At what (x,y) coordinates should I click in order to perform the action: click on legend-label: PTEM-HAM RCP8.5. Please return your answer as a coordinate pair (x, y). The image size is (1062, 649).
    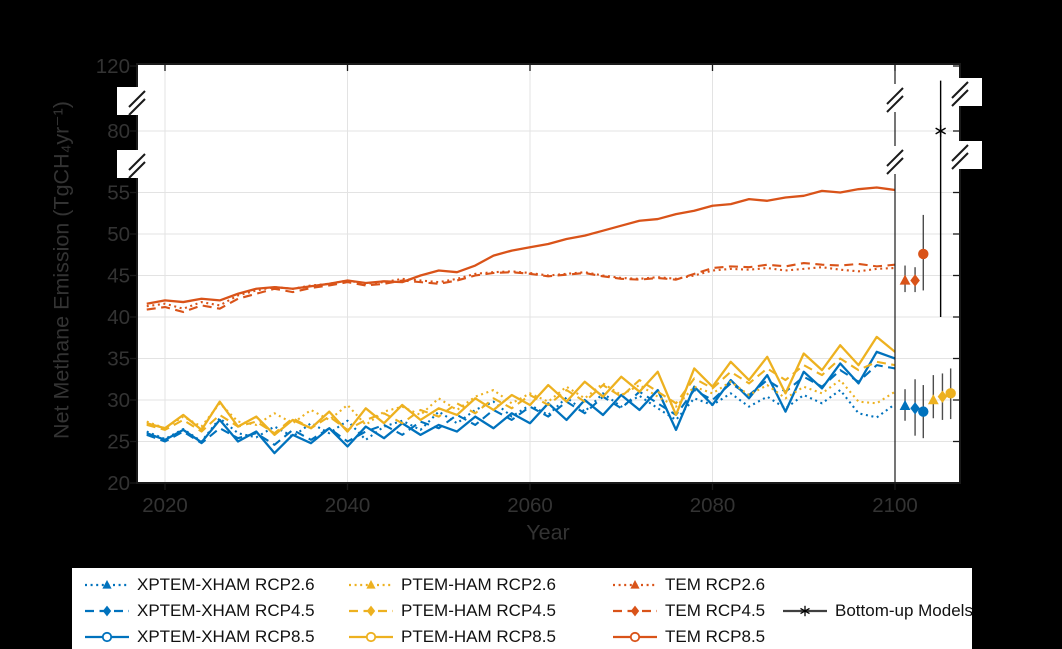
    Looking at the image, I should click on (478, 636).